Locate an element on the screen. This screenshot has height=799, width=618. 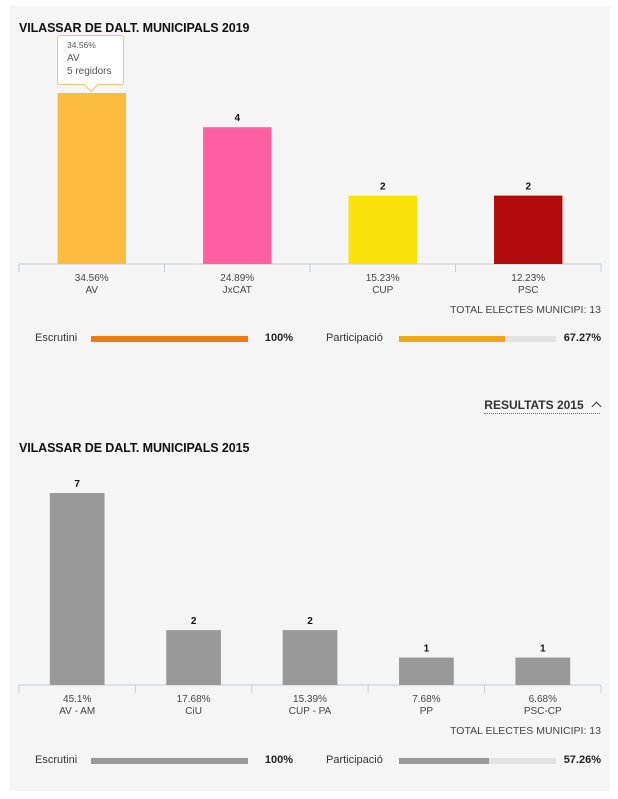
total-electes-2015: TOTAL ELECTES MUNICIPI: 13 is located at coordinates (525, 731).